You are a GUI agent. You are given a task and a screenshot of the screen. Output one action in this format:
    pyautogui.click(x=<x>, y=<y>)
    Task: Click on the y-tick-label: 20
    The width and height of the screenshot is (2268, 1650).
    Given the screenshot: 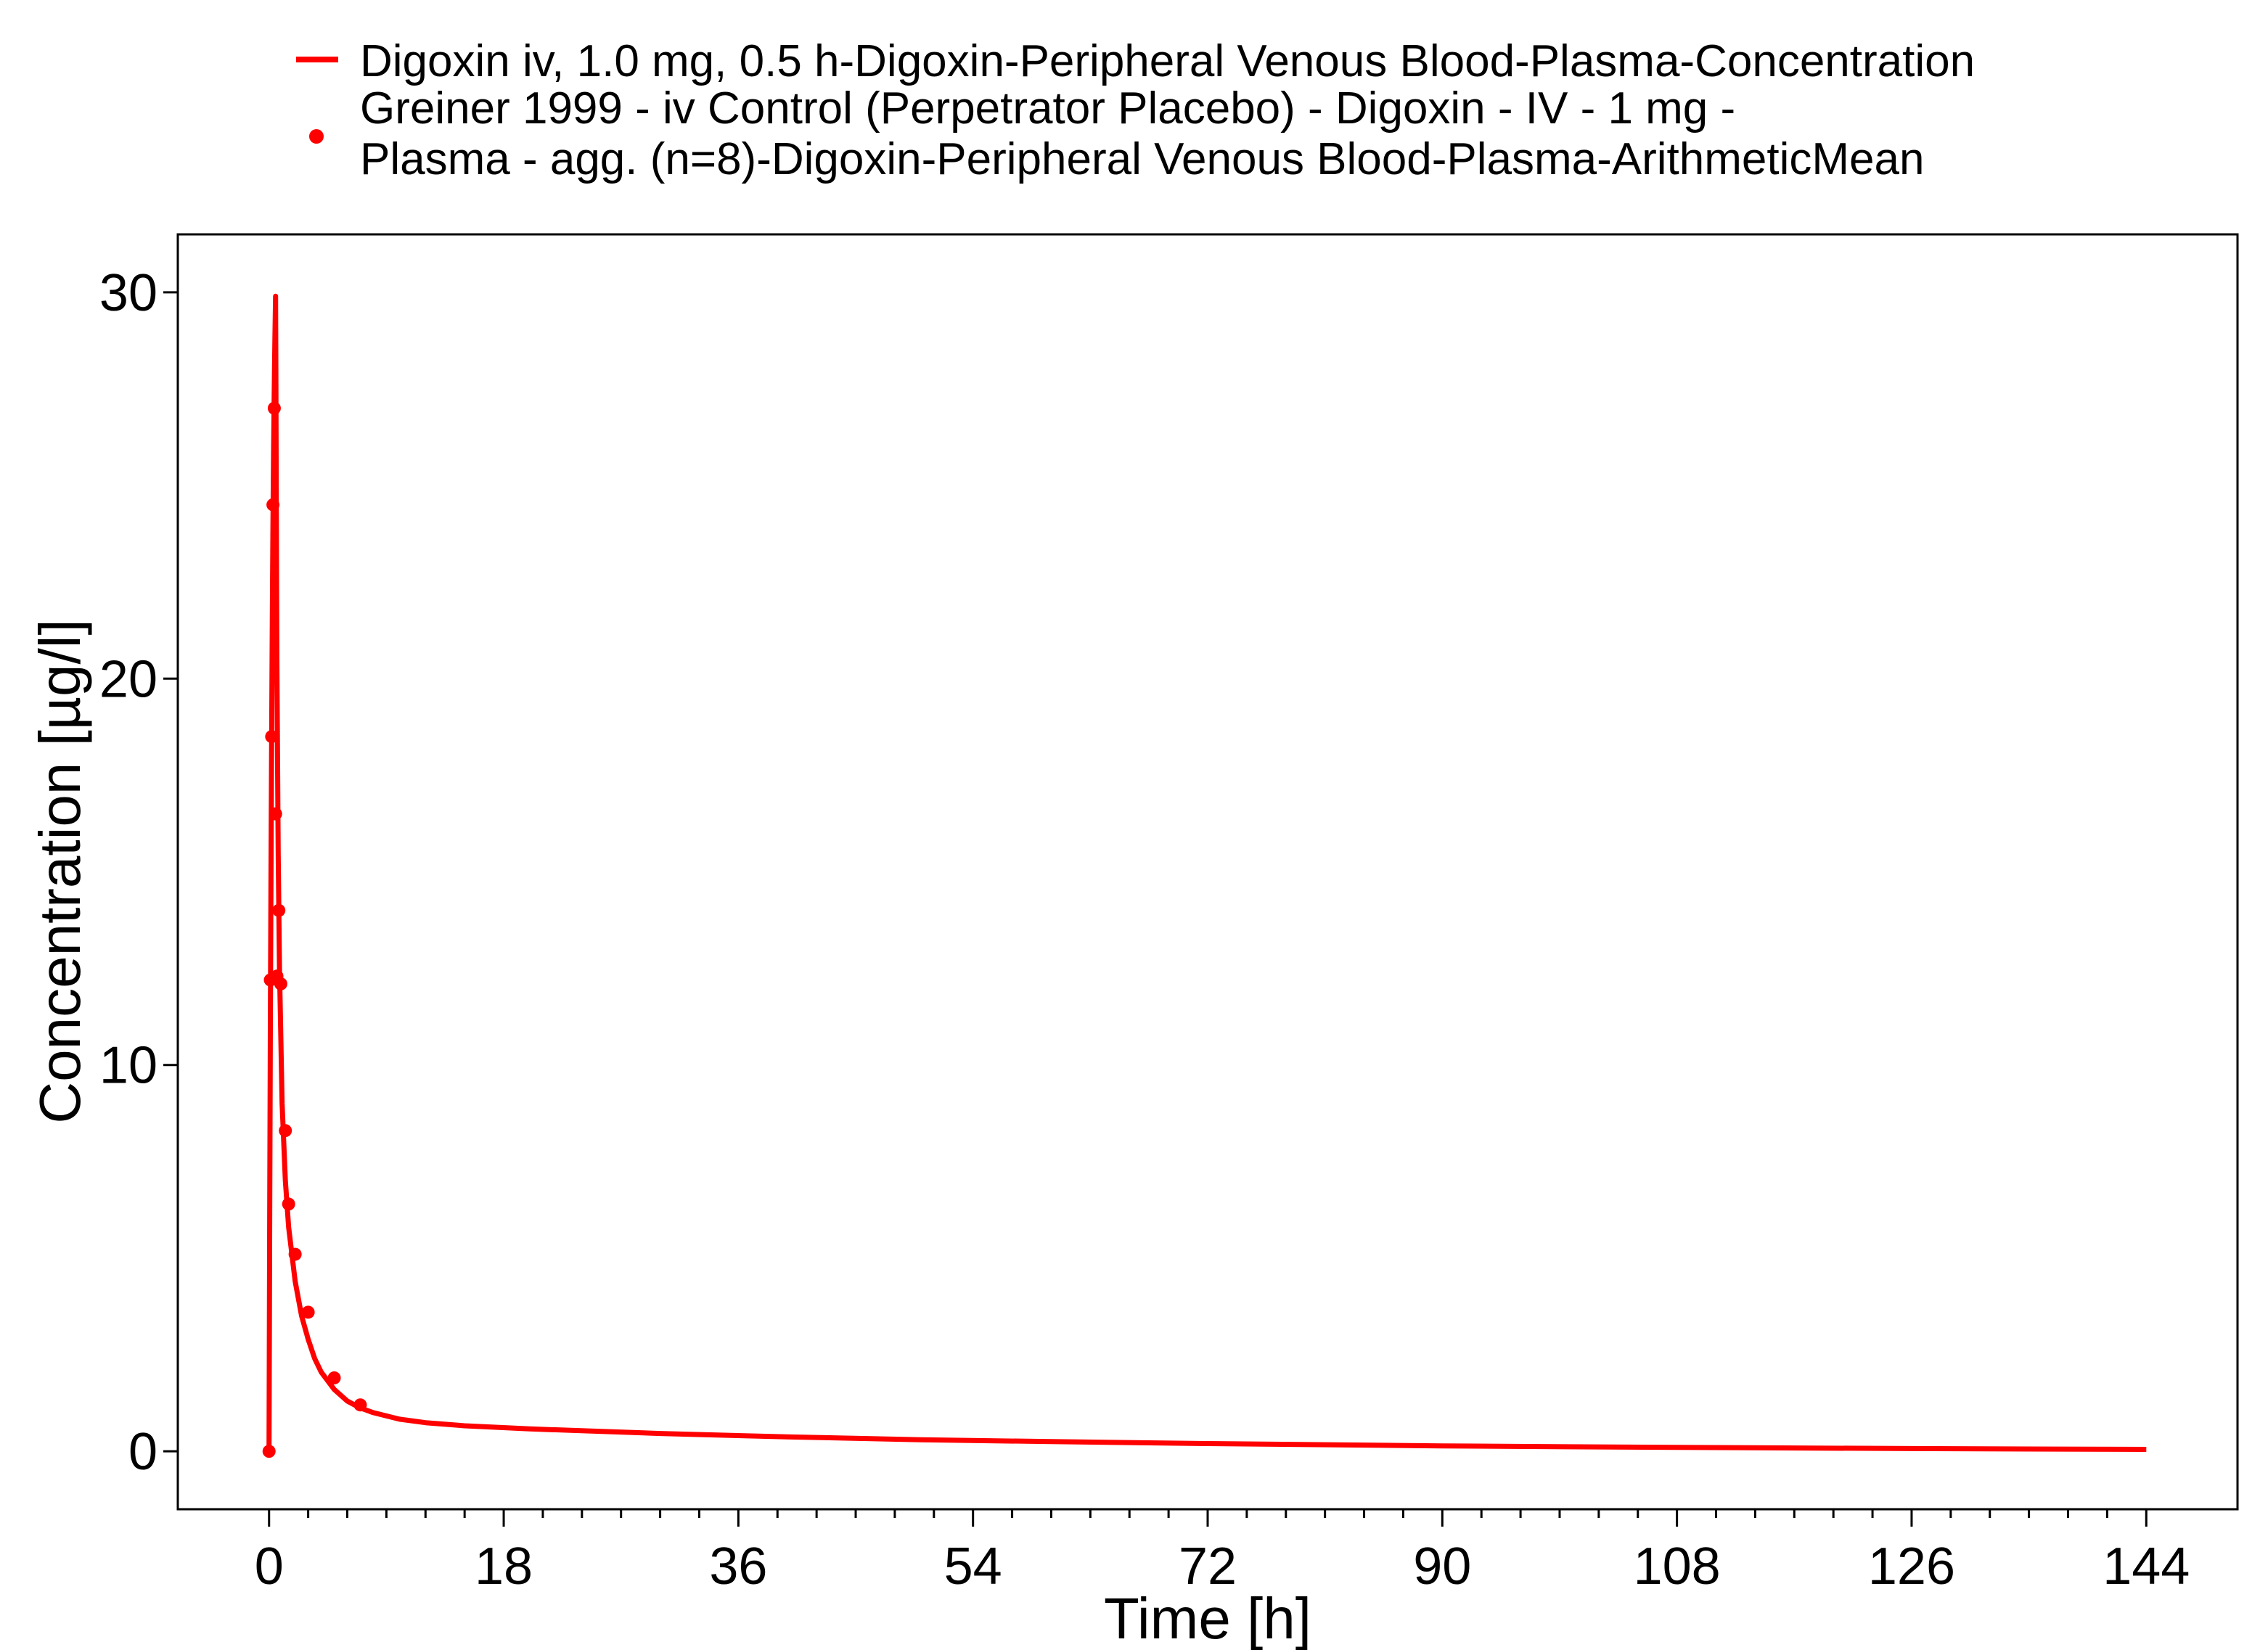 What is the action you would take?
    pyautogui.click(x=128, y=679)
    